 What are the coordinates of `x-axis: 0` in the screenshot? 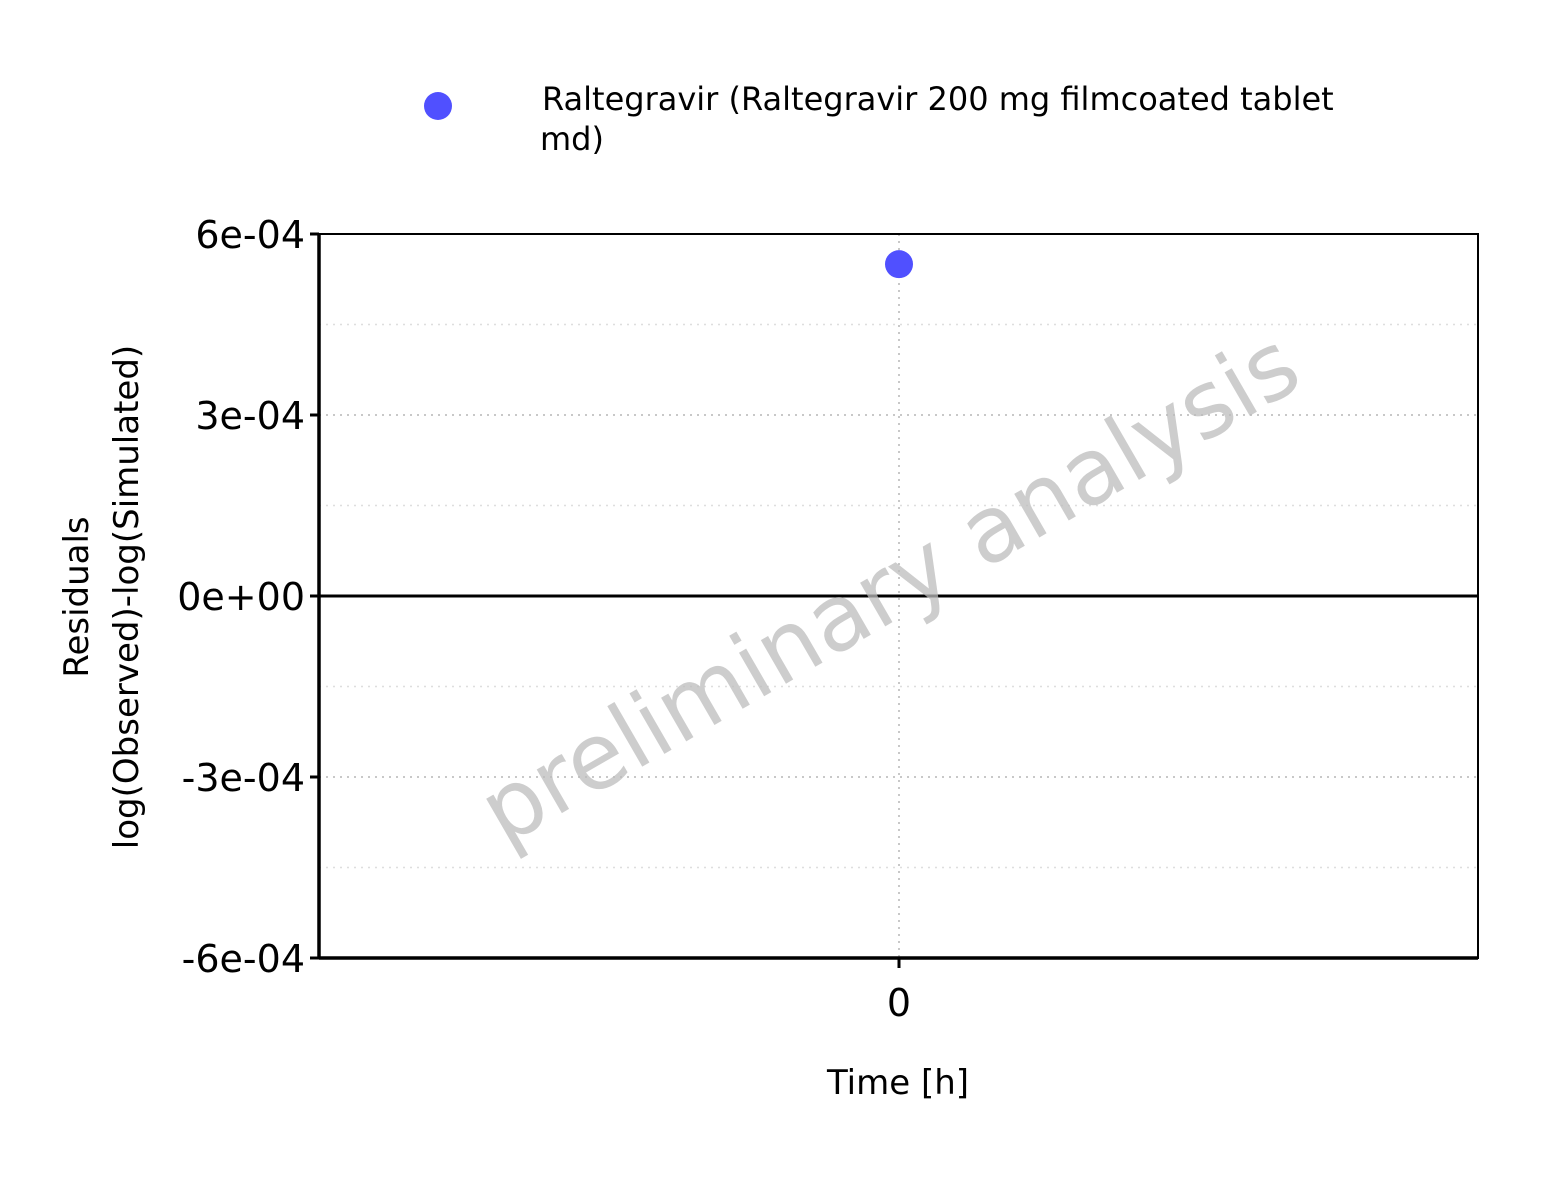 It's located at (899, 991).